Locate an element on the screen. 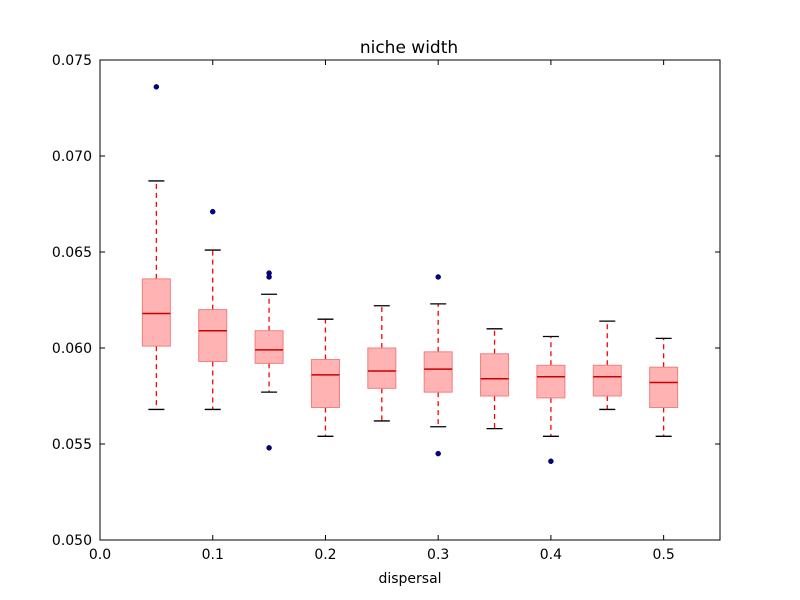  y-tick-label: 0.065 is located at coordinates (72, 253).